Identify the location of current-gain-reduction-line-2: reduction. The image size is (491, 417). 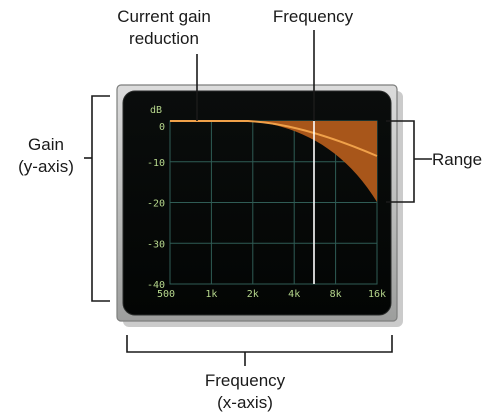
(164, 38).